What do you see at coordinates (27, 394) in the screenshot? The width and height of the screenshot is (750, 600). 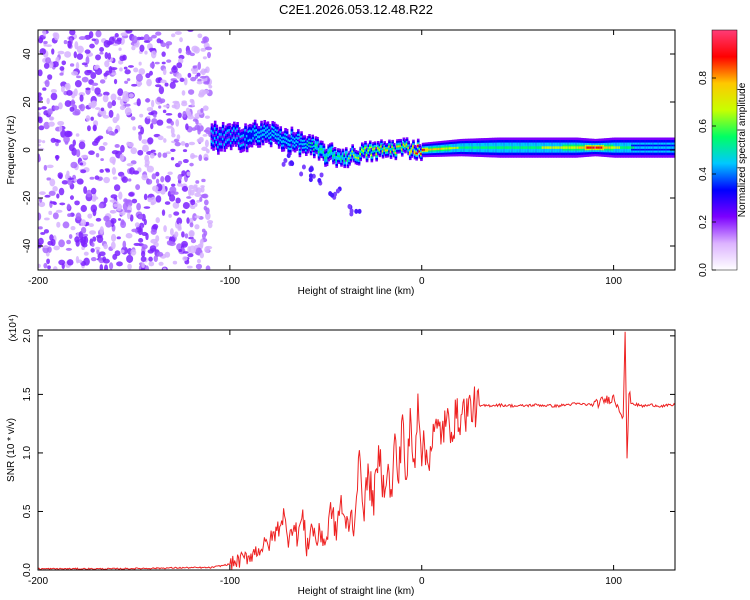 I see `snr-y-tick-label: 1.5` at bounding box center [27, 394].